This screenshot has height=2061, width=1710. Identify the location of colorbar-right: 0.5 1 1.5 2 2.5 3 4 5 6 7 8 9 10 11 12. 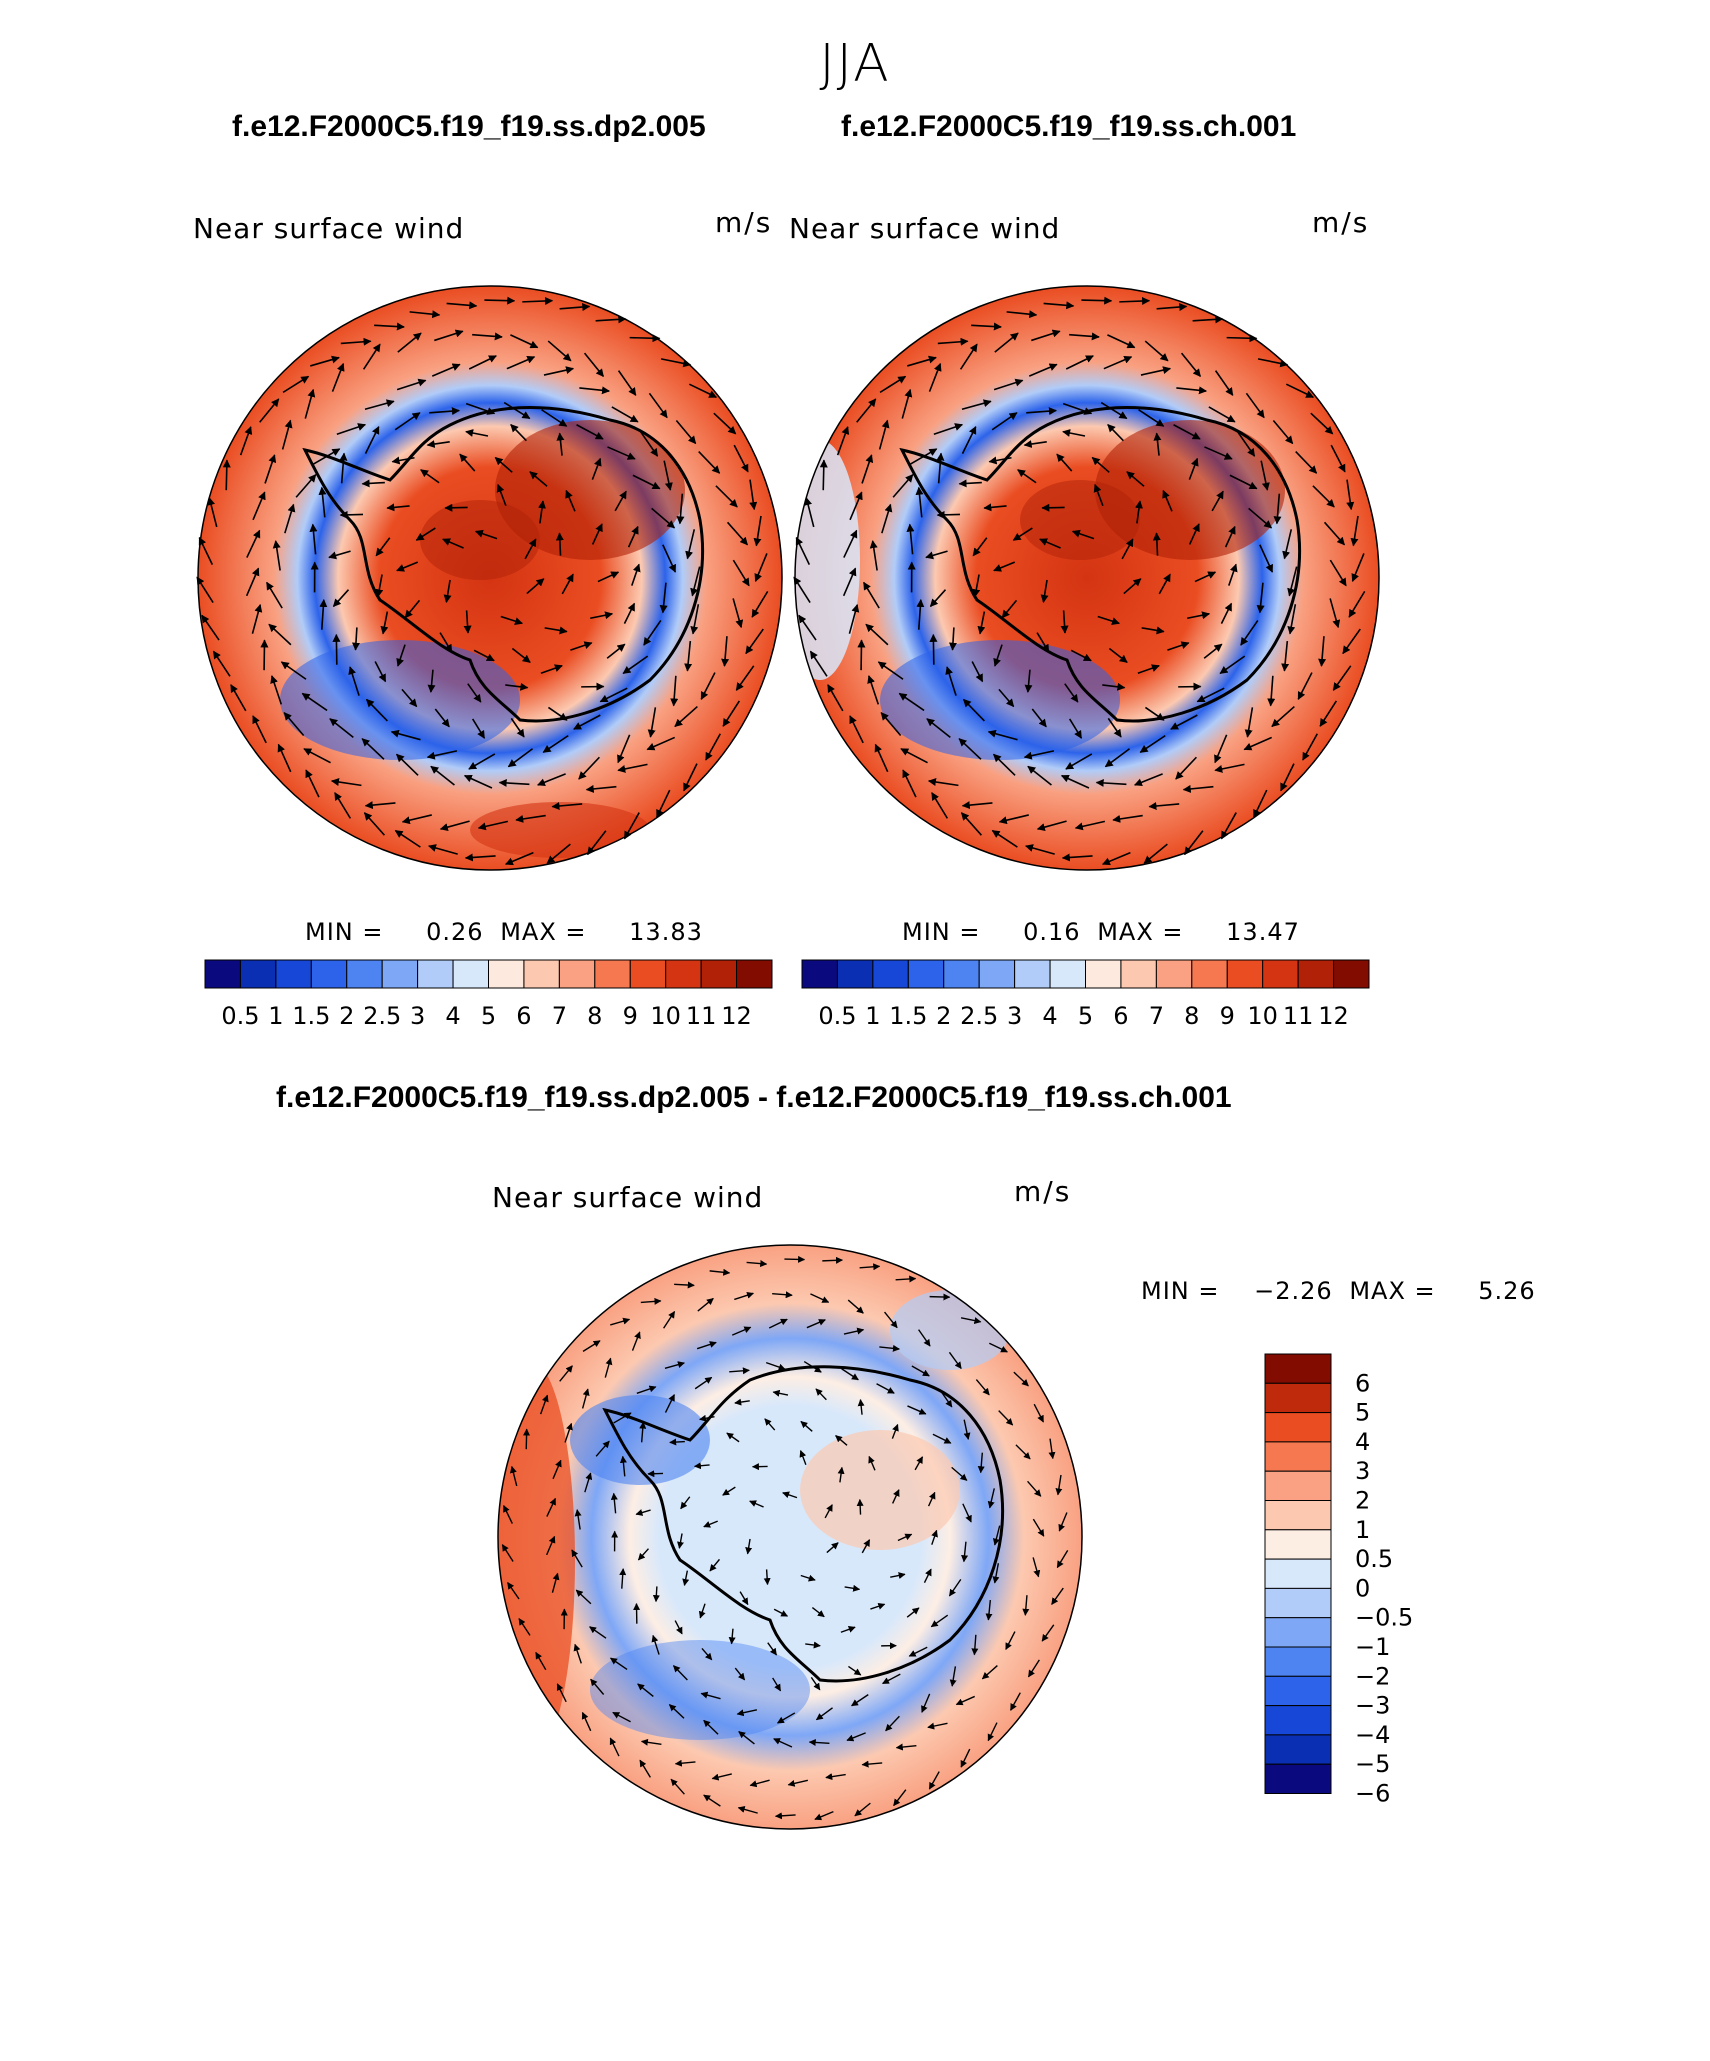
(1085, 994).